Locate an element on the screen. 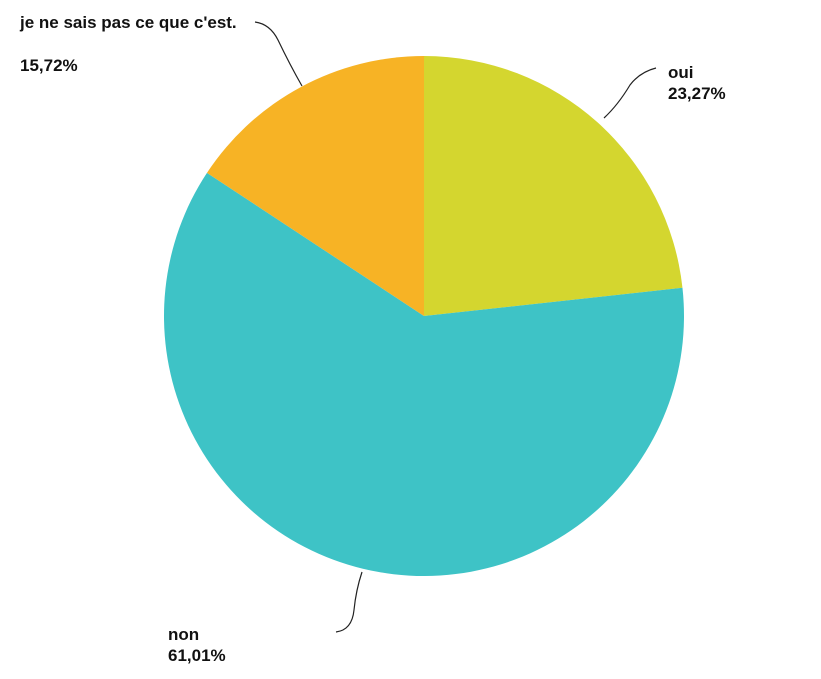 The image size is (821, 679). value-label: 15,72% is located at coordinates (49, 65).